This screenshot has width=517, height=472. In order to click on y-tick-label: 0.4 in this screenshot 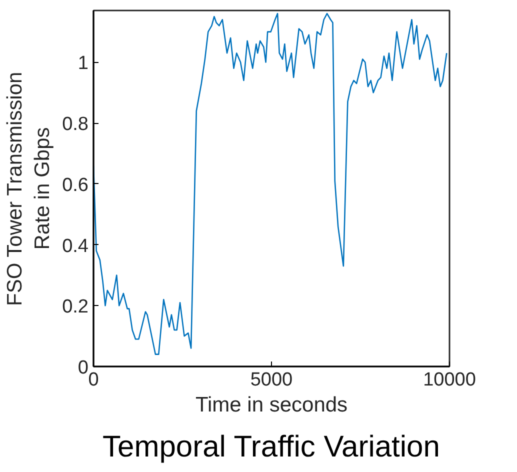, I will do `click(75, 246)`.